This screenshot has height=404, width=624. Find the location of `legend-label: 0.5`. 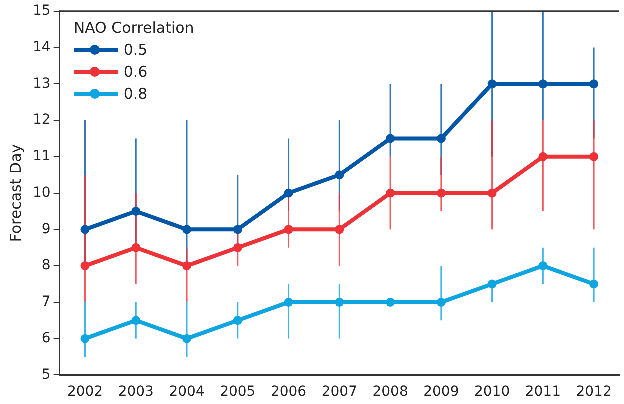

legend-label: 0.5 is located at coordinates (136, 51).